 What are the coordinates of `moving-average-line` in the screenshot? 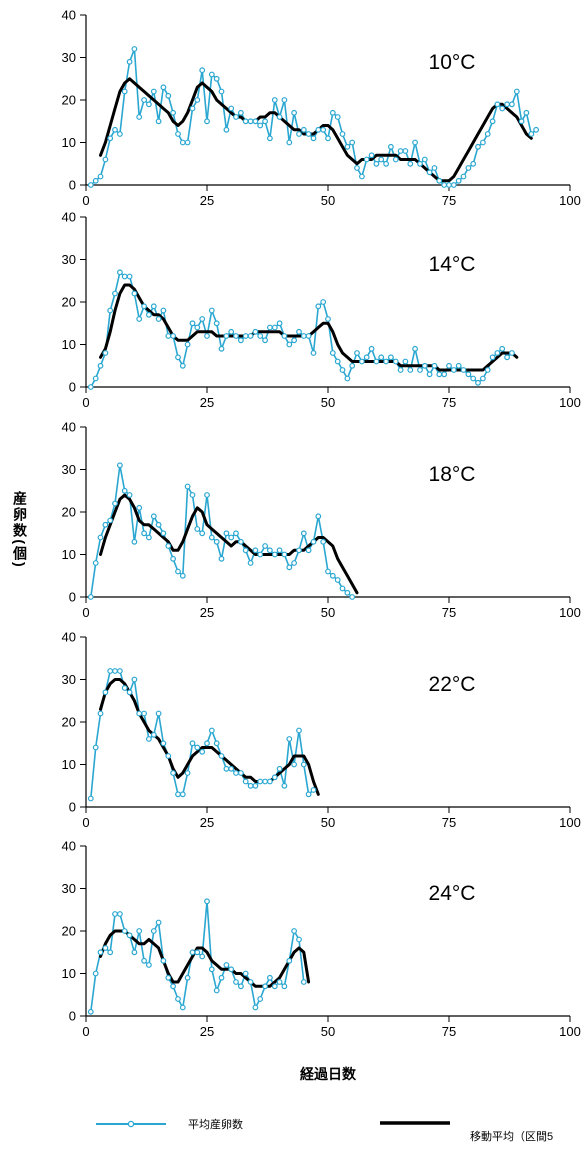 It's located at (209, 737).